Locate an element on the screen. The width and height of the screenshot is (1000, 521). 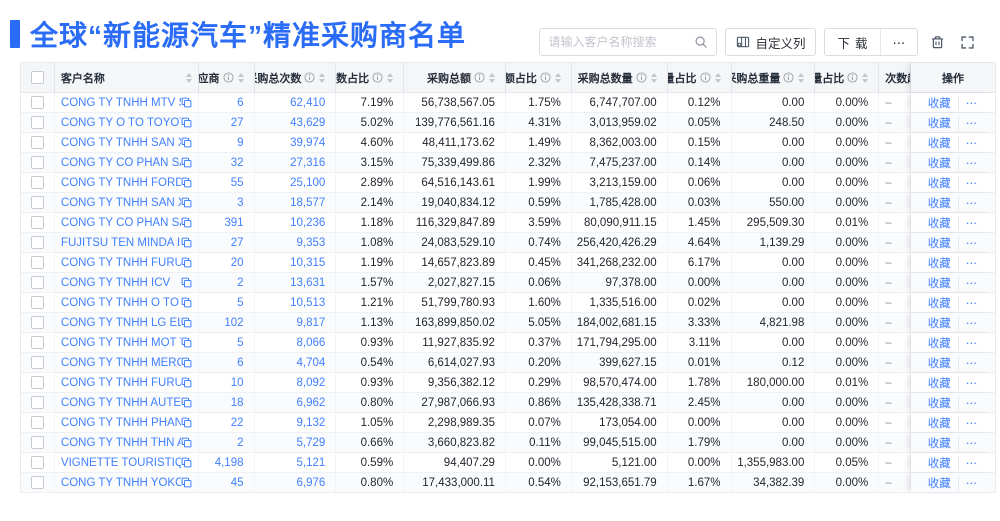
header-total-amount: 采购总额 is located at coordinates (455, 77).